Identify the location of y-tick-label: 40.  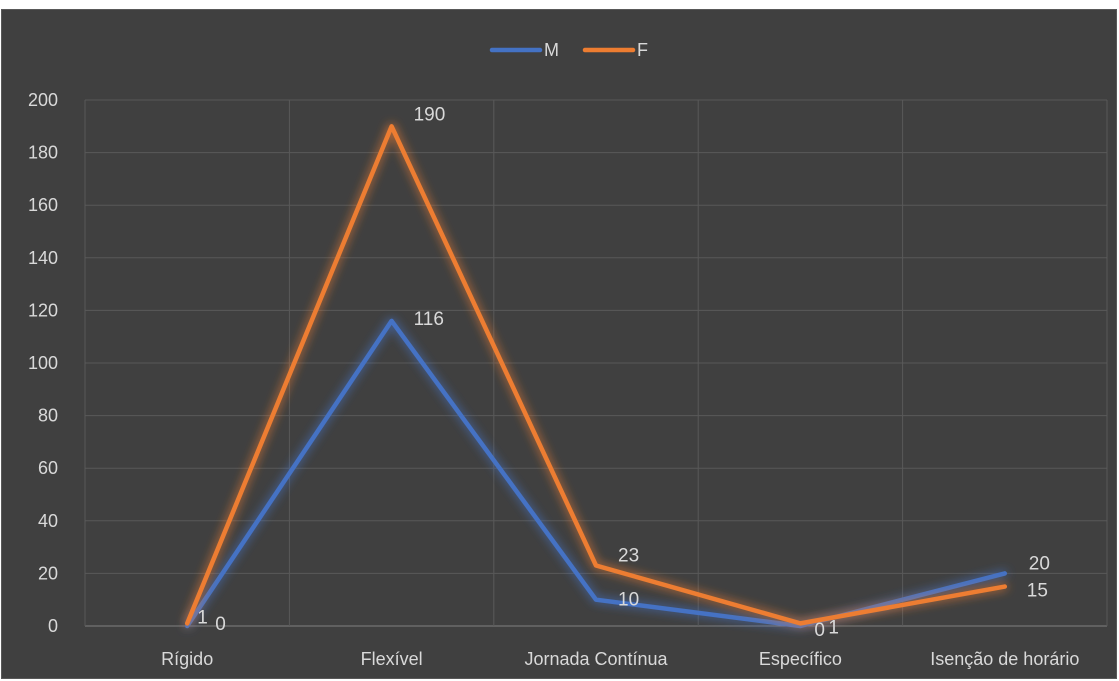
(48, 521).